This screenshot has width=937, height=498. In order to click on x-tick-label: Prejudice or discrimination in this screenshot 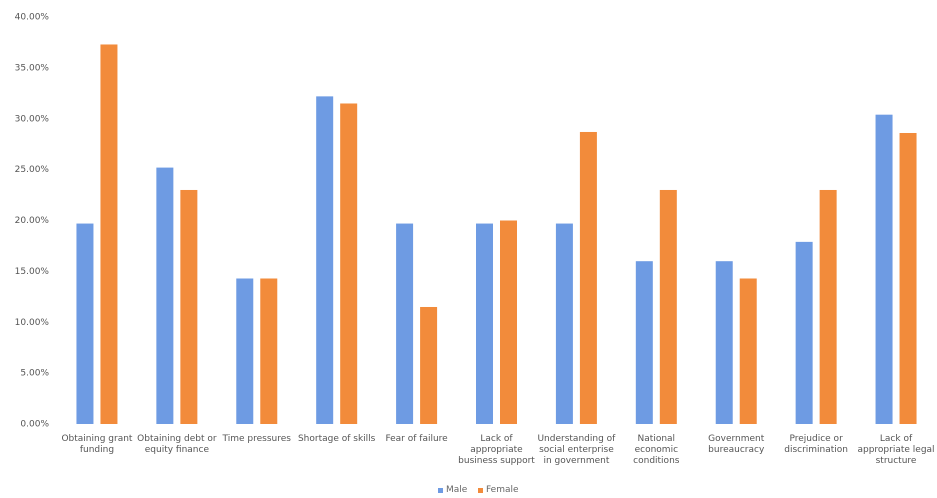, I will do `click(816, 444)`.